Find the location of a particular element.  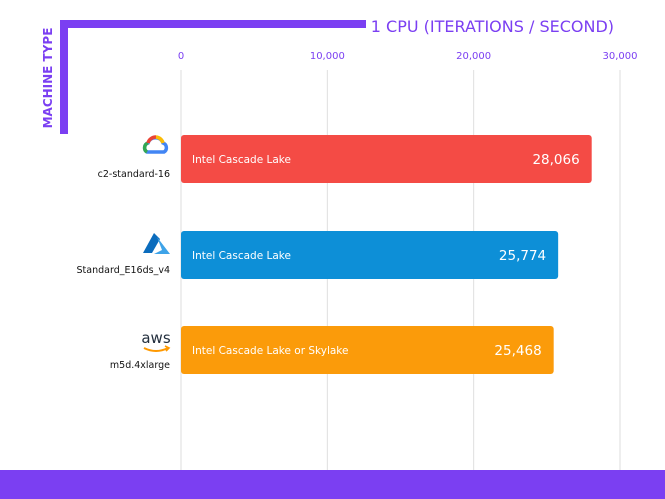

azure-icon is located at coordinates (156, 243).